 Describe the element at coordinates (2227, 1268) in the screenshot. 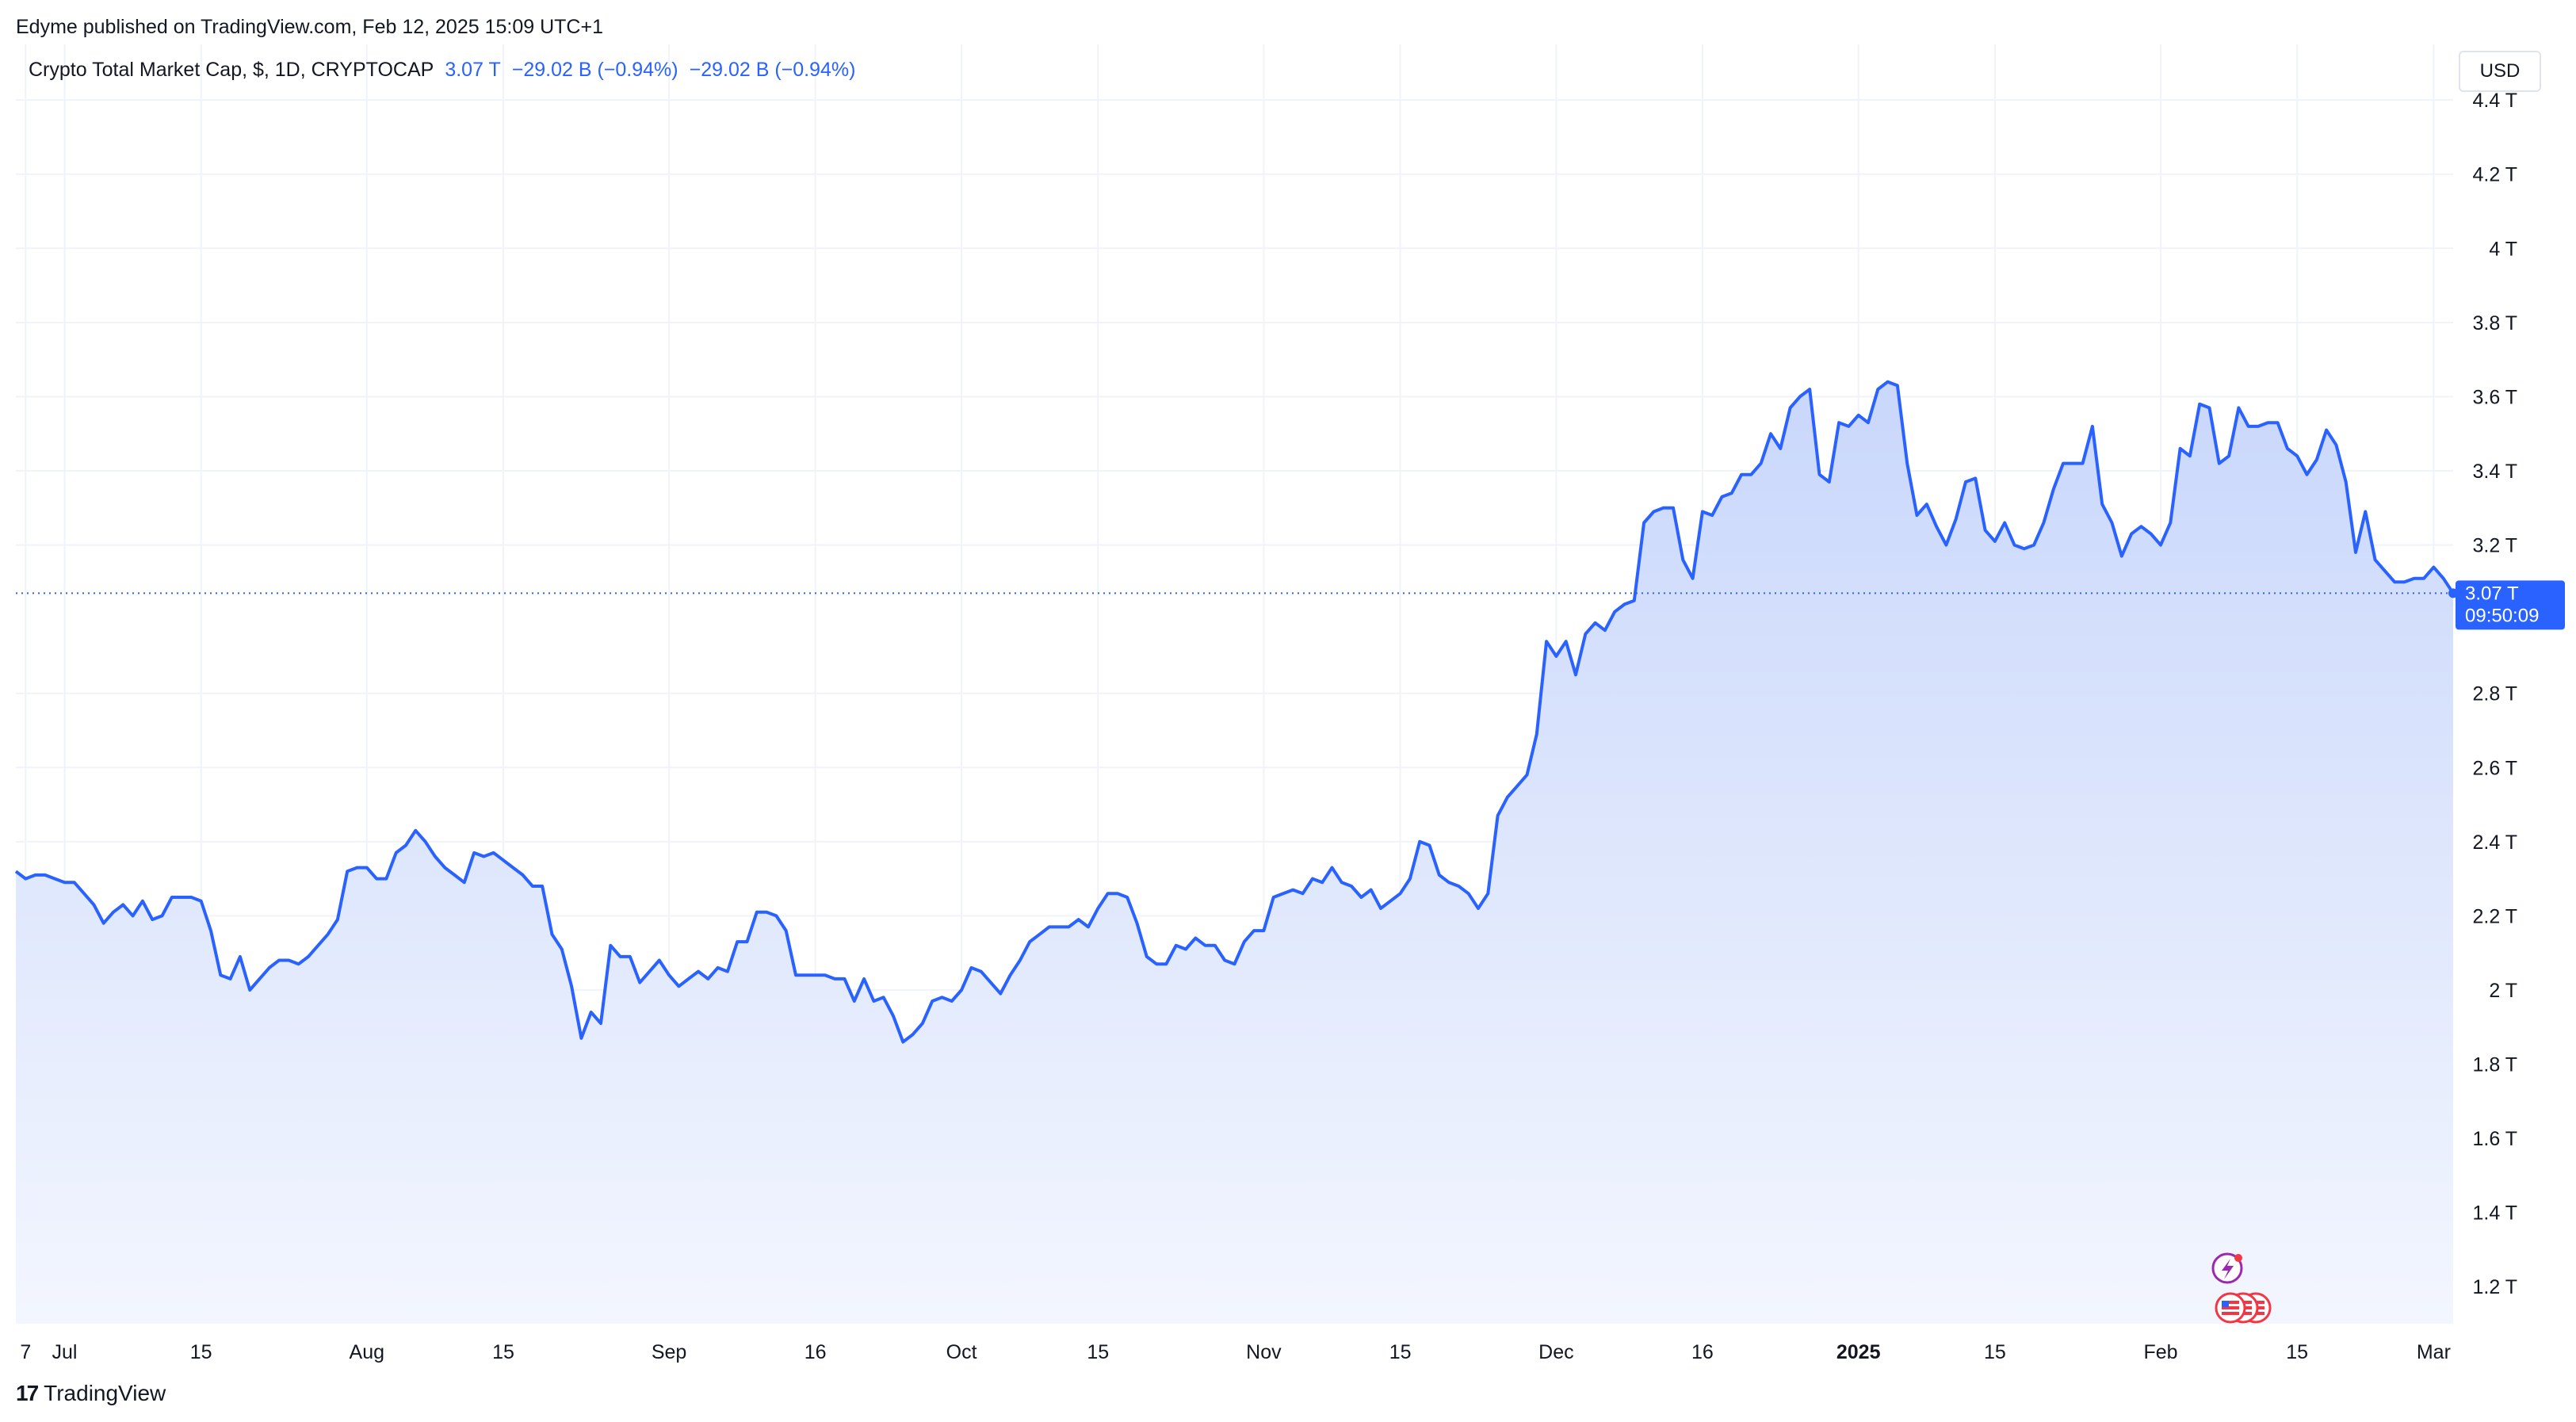

I see `ideas-event-icon` at that location.